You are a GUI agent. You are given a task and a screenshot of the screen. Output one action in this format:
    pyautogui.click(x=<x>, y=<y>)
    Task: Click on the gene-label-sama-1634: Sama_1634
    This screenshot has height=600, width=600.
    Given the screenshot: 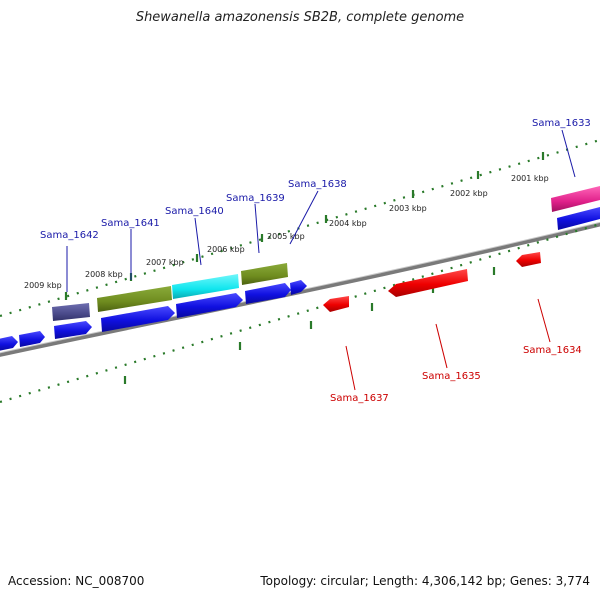 What is the action you would take?
    pyautogui.click(x=552, y=350)
    